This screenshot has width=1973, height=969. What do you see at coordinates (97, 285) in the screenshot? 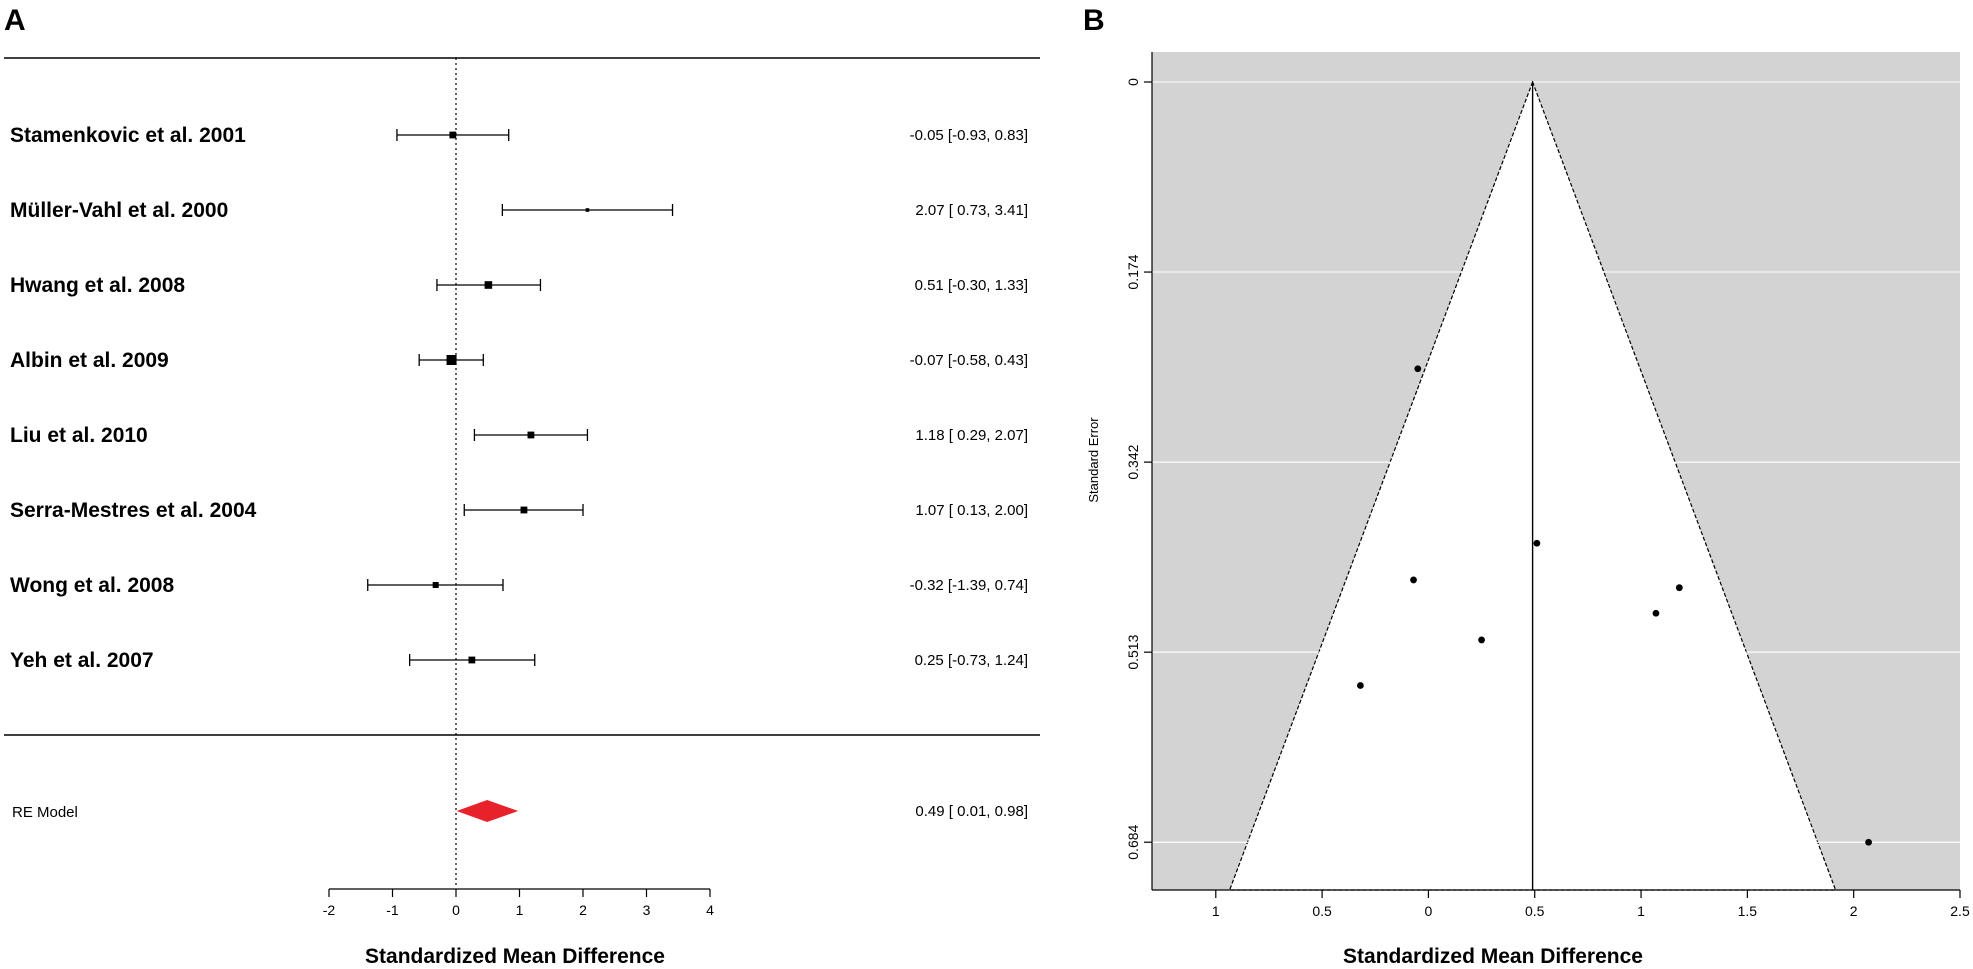
I see `study-label: Hwang et al. 2008` at bounding box center [97, 285].